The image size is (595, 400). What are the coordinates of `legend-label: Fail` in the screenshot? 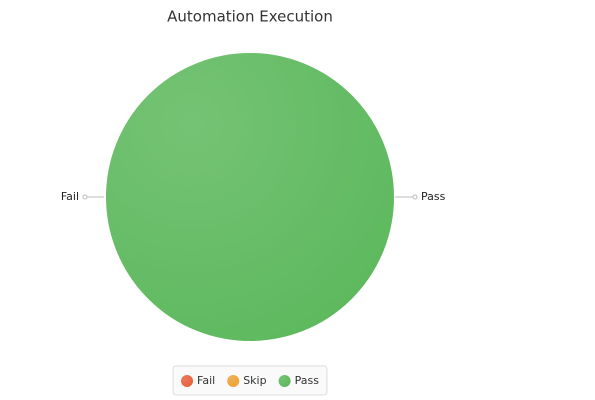 It's located at (206, 380).